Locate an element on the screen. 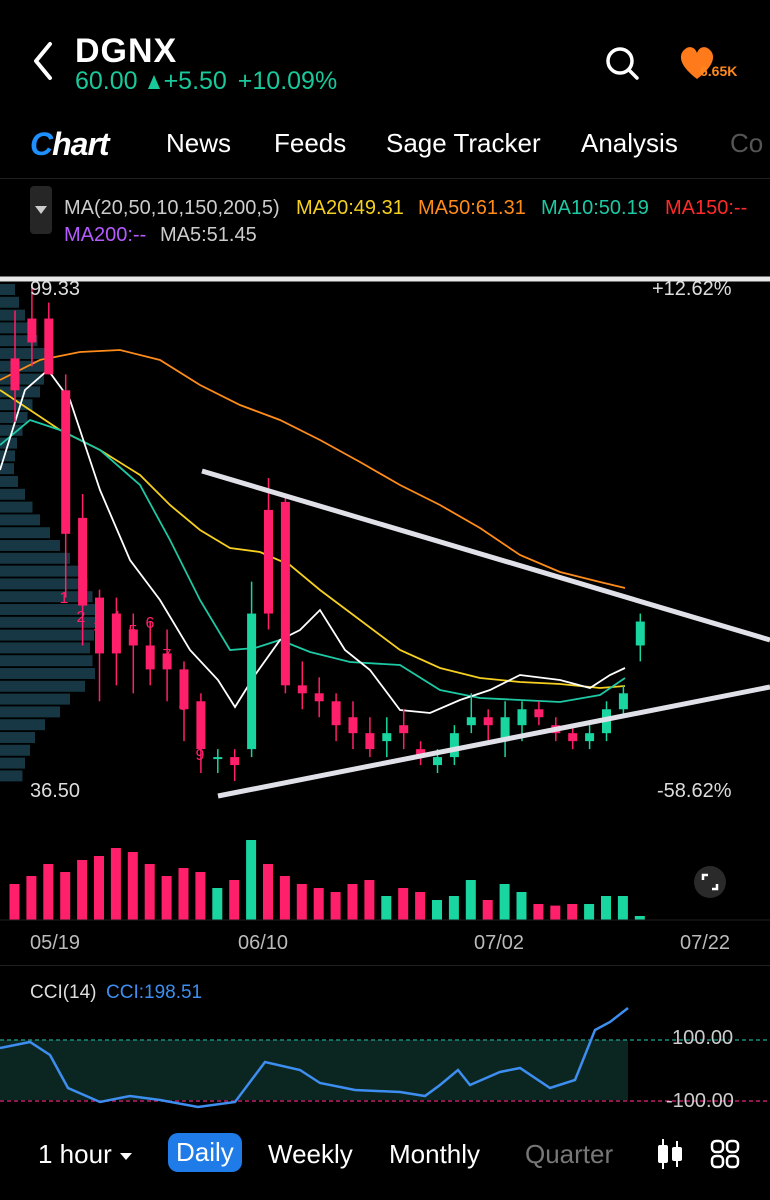  price-line: 60.00 +5.50 +10.09% is located at coordinates (208, 81).